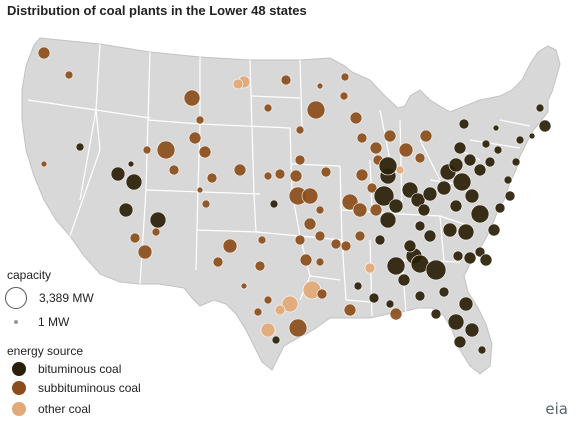 The height and width of the screenshot is (424, 576). Describe the element at coordinates (16, 298) in the screenshot. I see `capacity-large-circle` at that location.